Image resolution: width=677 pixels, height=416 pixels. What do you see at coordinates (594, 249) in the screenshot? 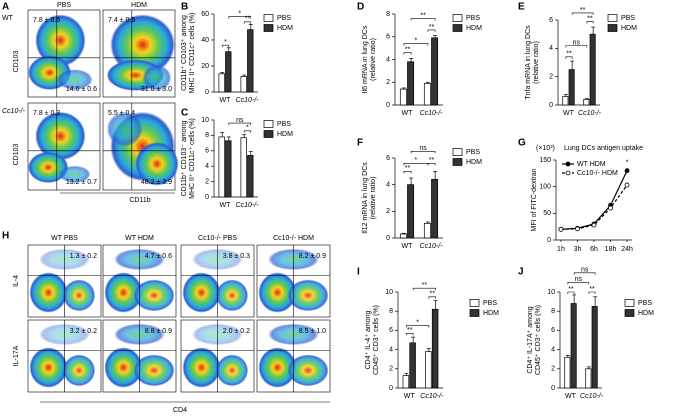
I see `x-tick-label: 6h` at bounding box center [594, 249].